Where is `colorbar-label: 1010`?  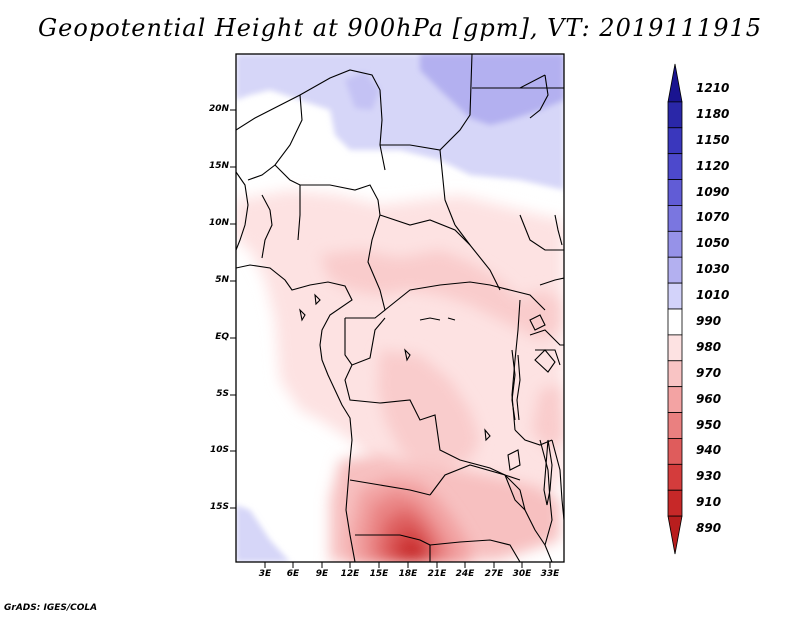 colorbar-label: 1010 is located at coordinates (713, 295).